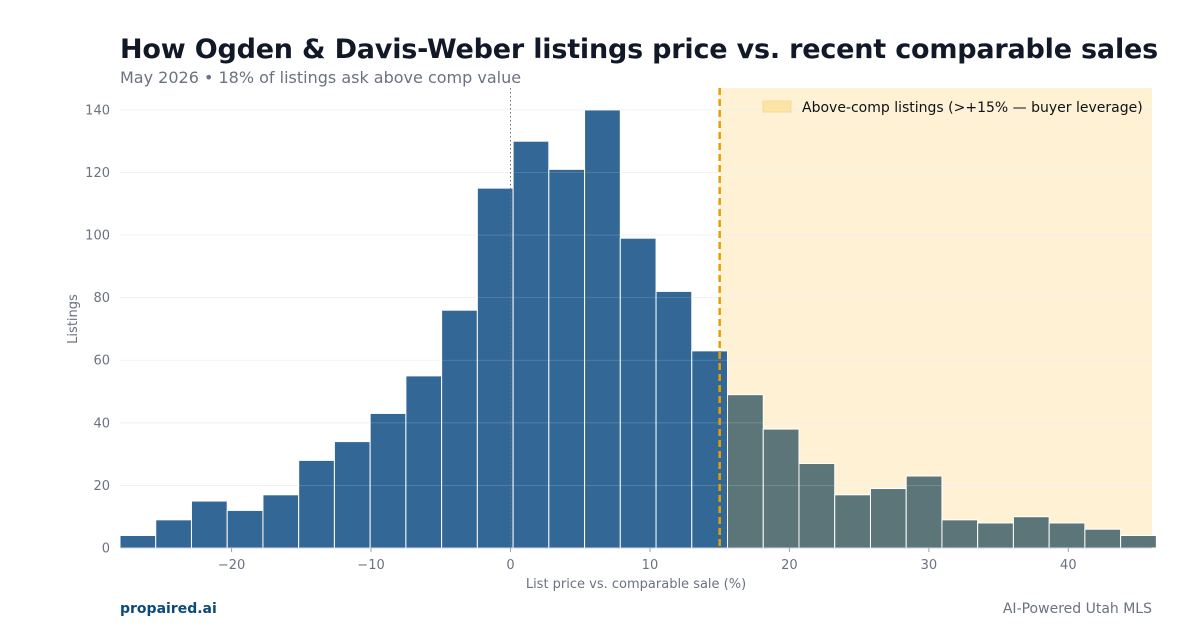 Image resolution: width=1200 pixels, height=630 pixels. What do you see at coordinates (1077, 609) in the screenshot?
I see `footer-tagline: AI-Powered Utah MLS` at bounding box center [1077, 609].